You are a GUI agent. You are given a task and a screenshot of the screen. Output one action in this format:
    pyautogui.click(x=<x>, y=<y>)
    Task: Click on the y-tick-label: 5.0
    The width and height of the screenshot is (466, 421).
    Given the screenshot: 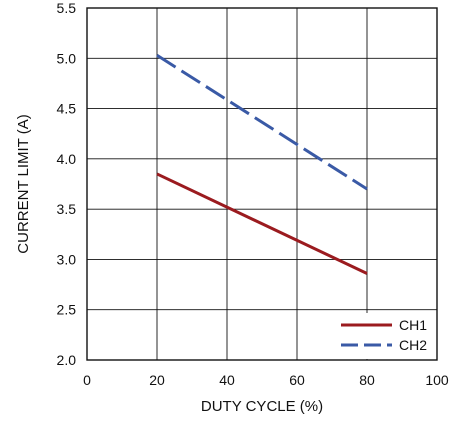 What is the action you would take?
    pyautogui.click(x=67, y=58)
    